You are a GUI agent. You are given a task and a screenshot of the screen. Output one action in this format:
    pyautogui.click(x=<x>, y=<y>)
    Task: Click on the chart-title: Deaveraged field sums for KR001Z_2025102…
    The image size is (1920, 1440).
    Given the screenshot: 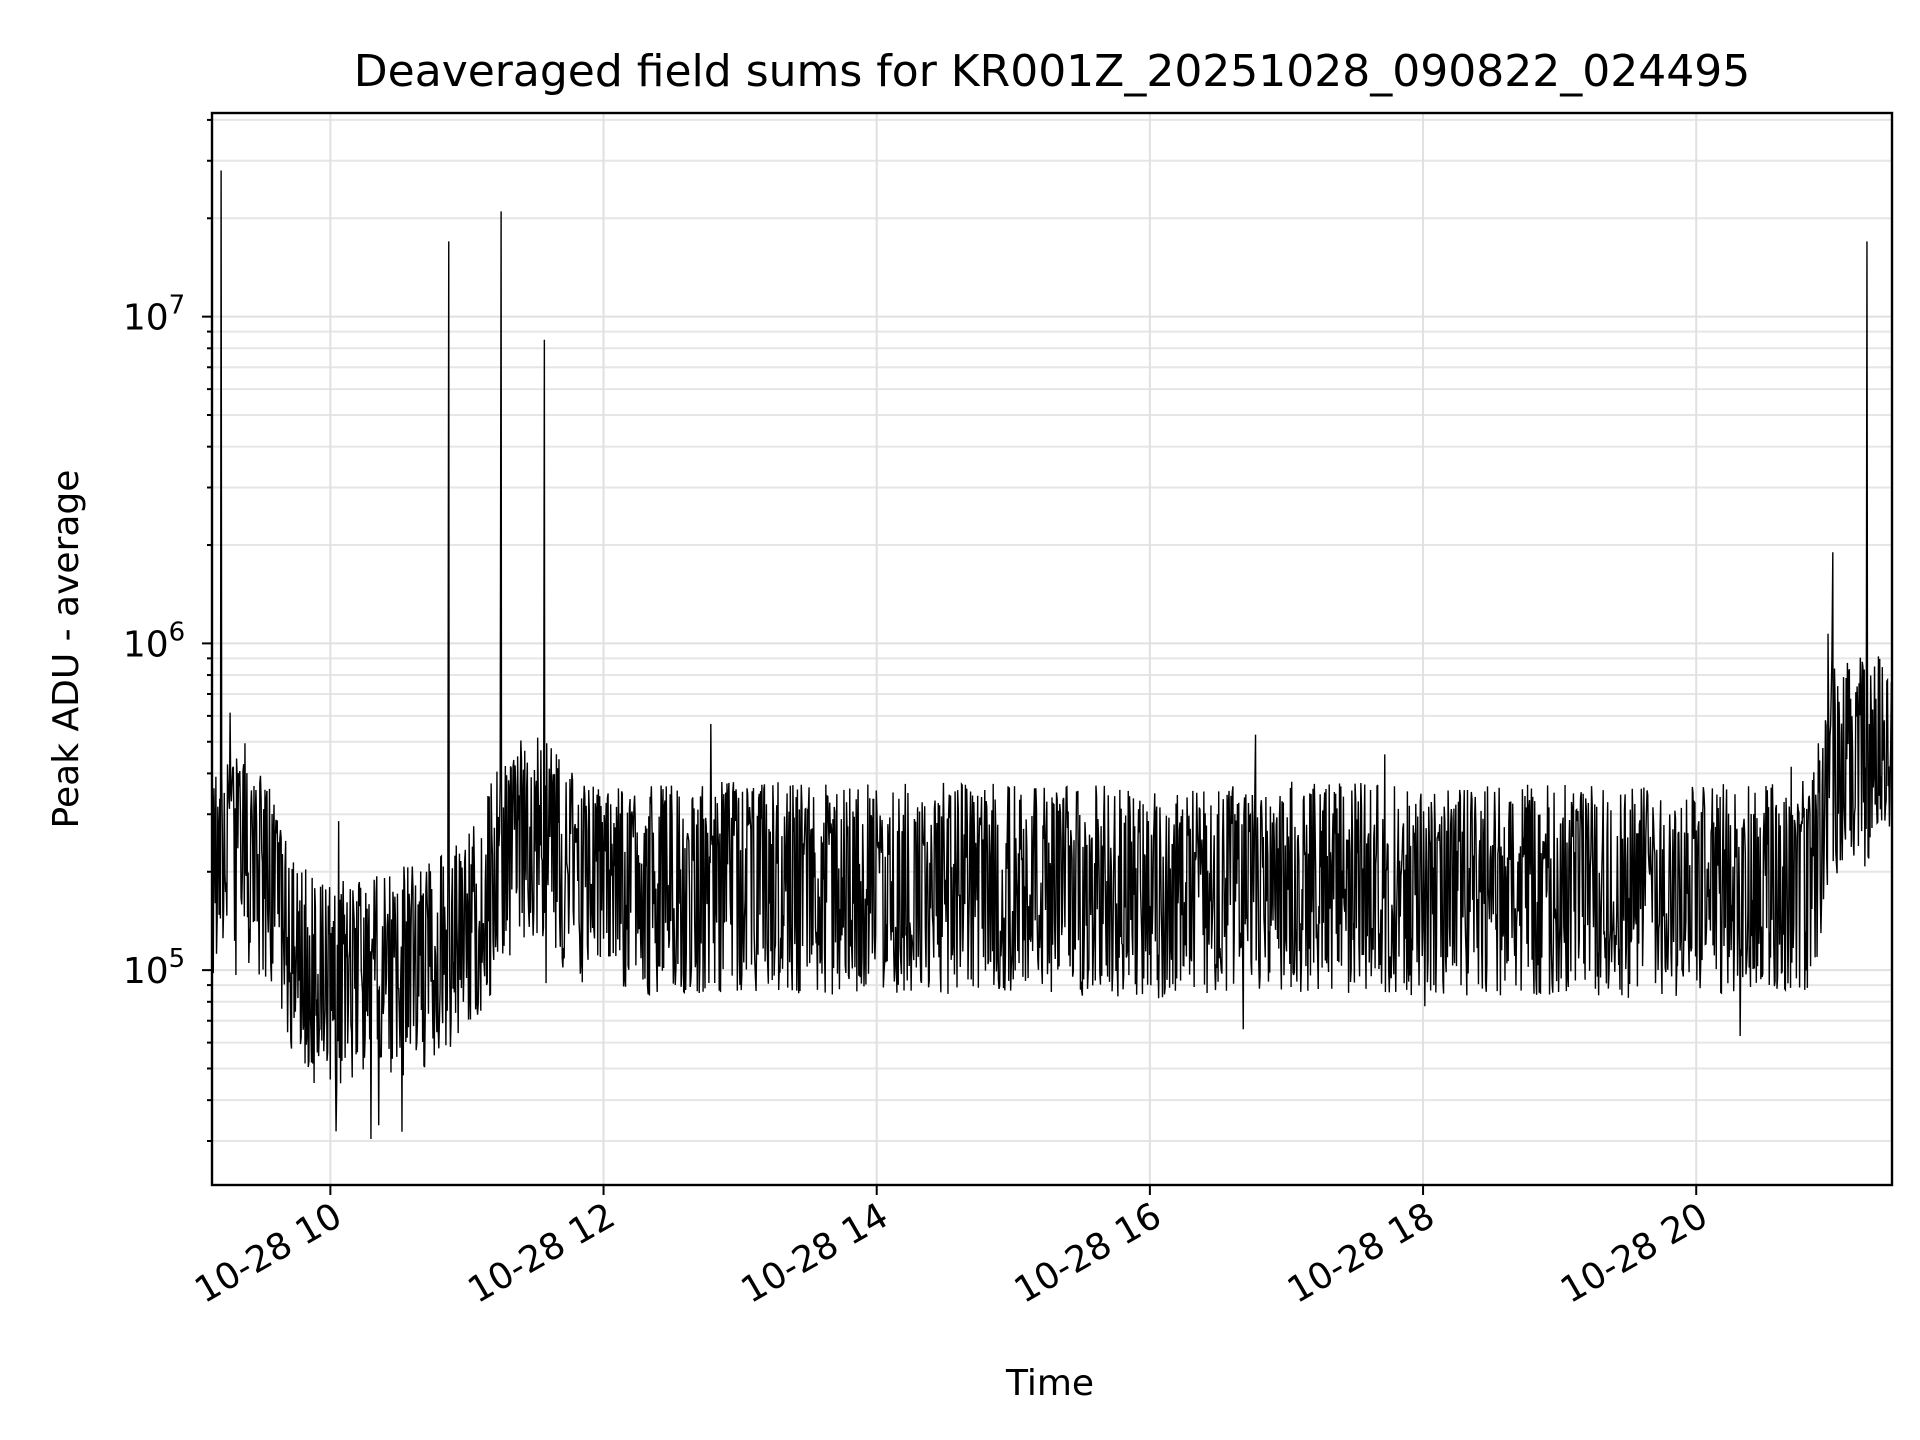 What is the action you would take?
    pyautogui.click(x=1052, y=71)
    